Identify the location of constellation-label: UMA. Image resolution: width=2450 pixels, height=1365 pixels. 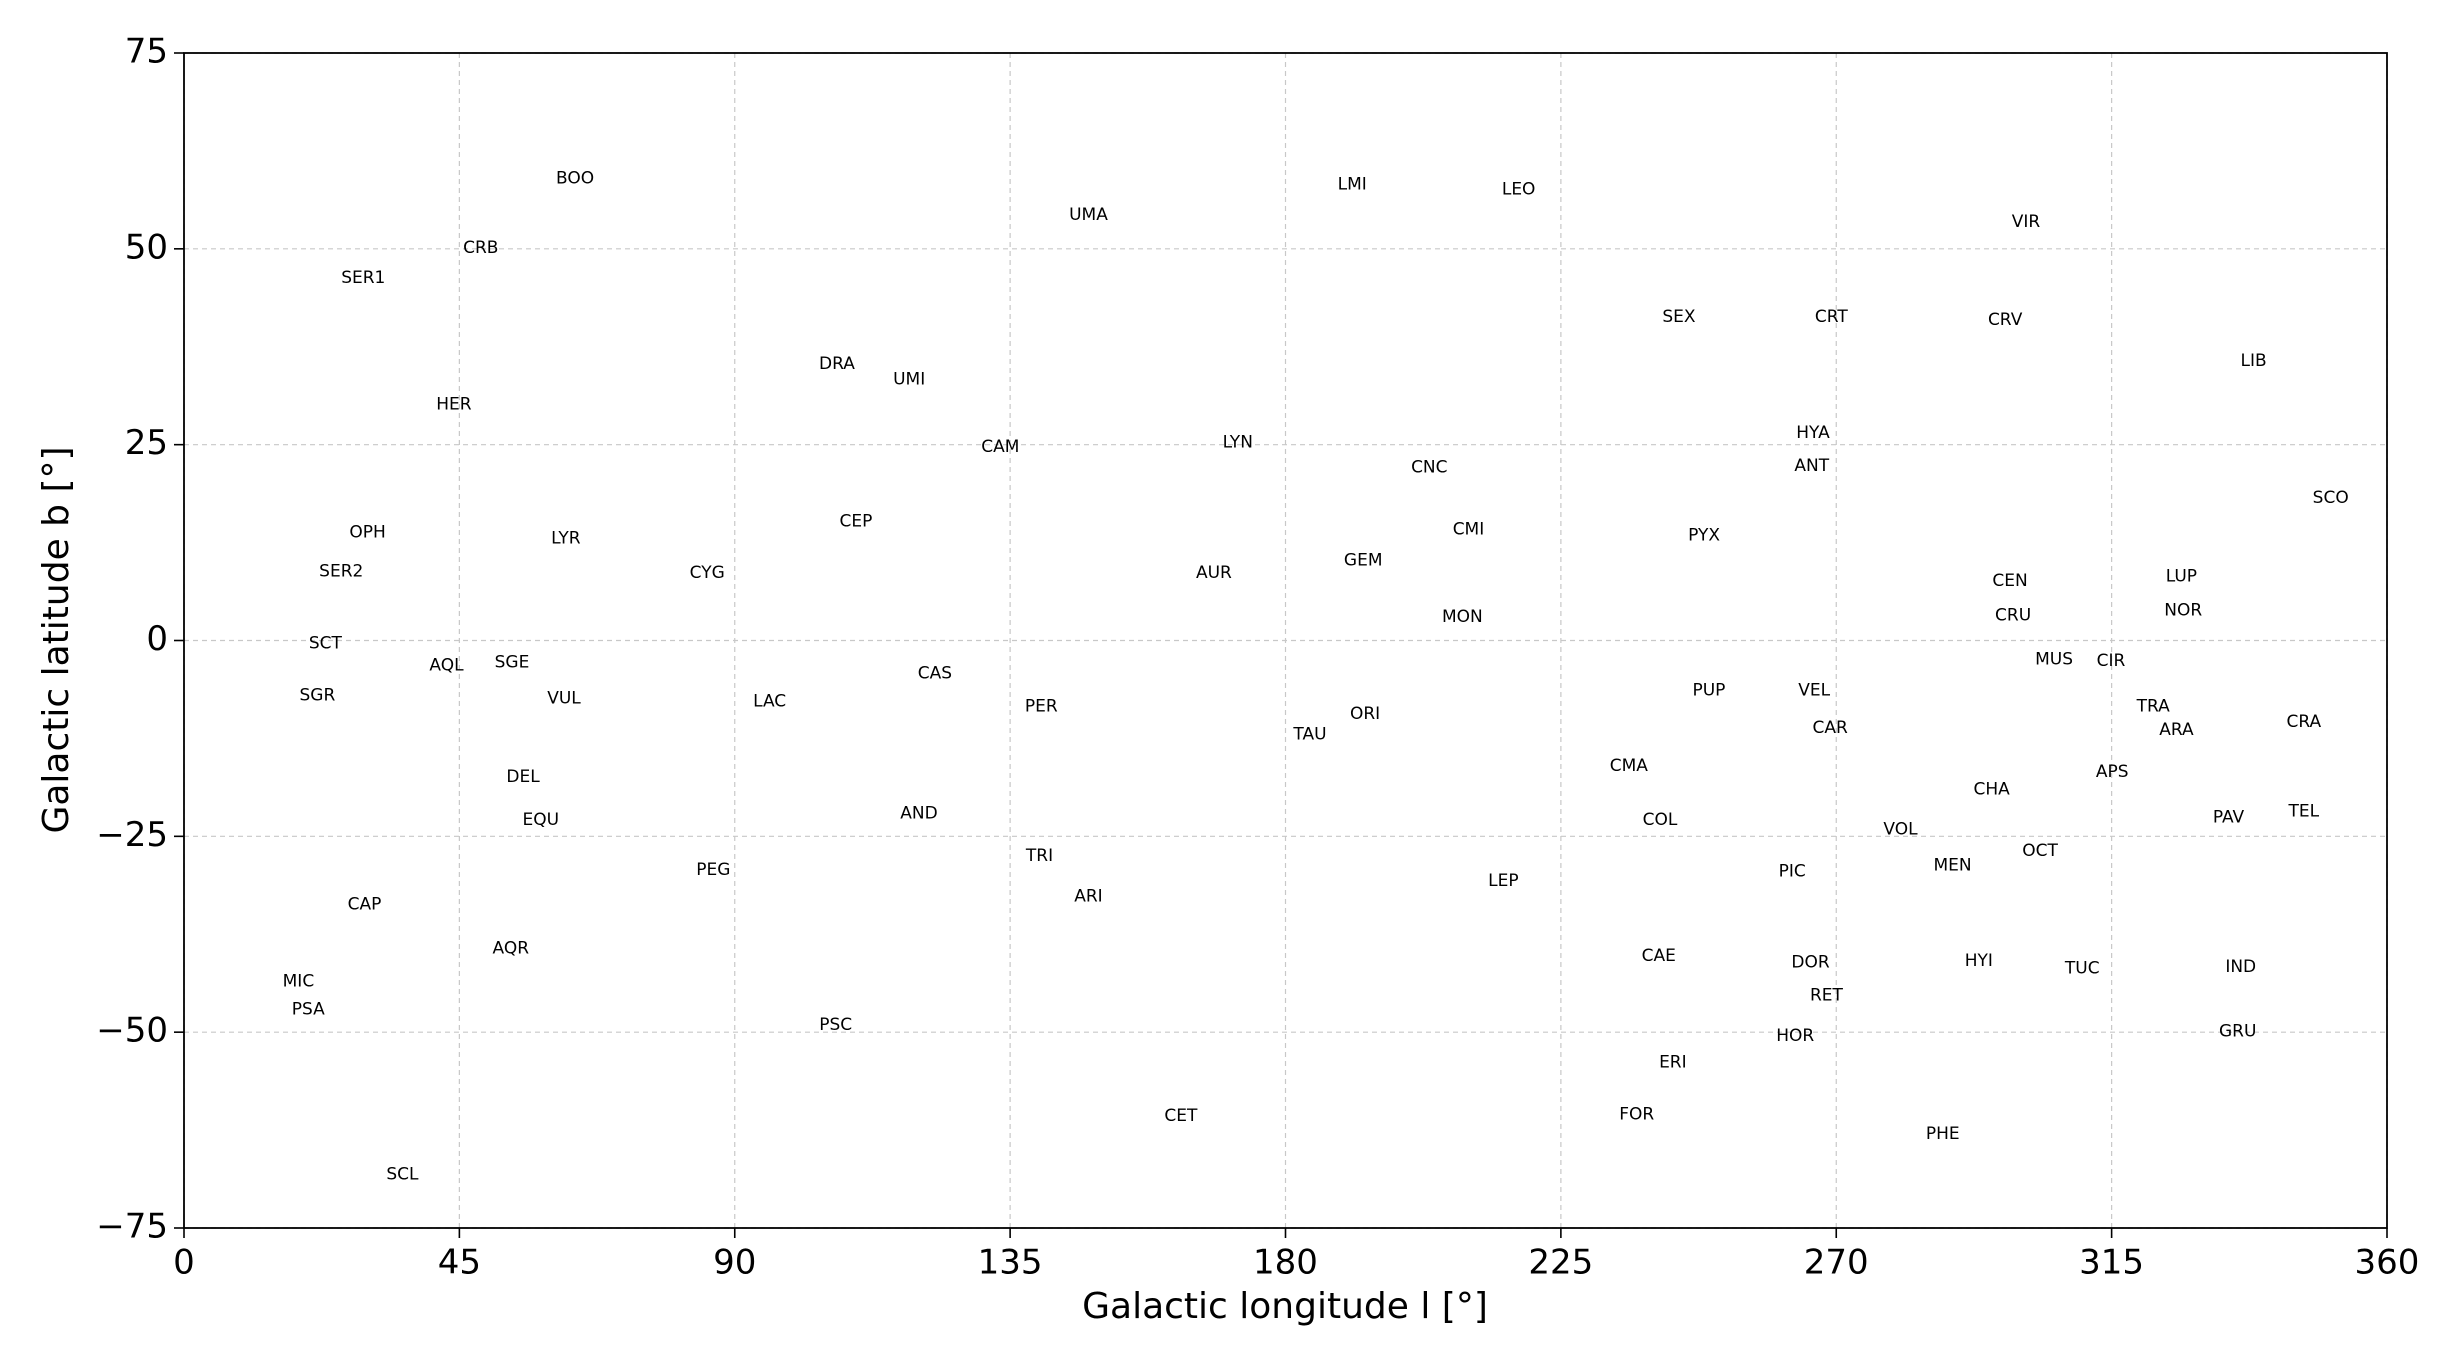
(1088, 215).